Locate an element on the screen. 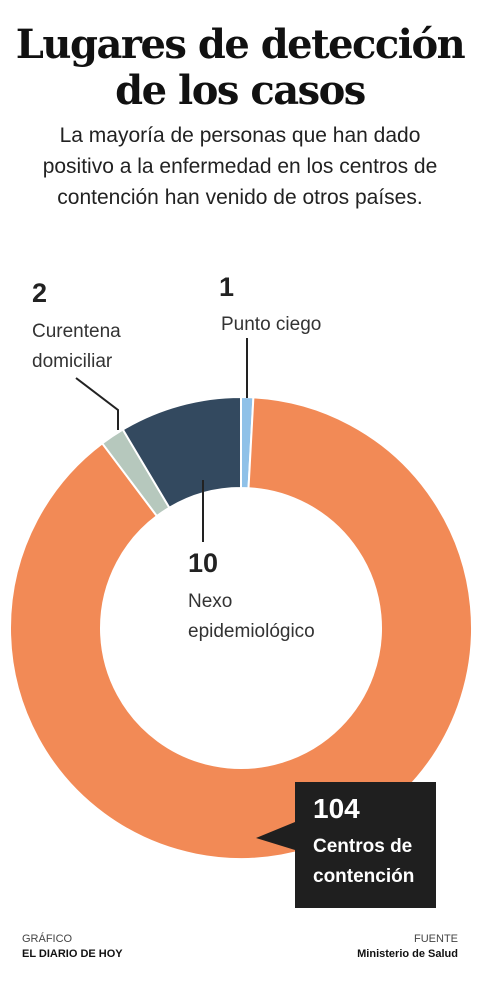 The width and height of the screenshot is (480, 981). leader-line-curentena-domiciliar is located at coordinates (97, 403).